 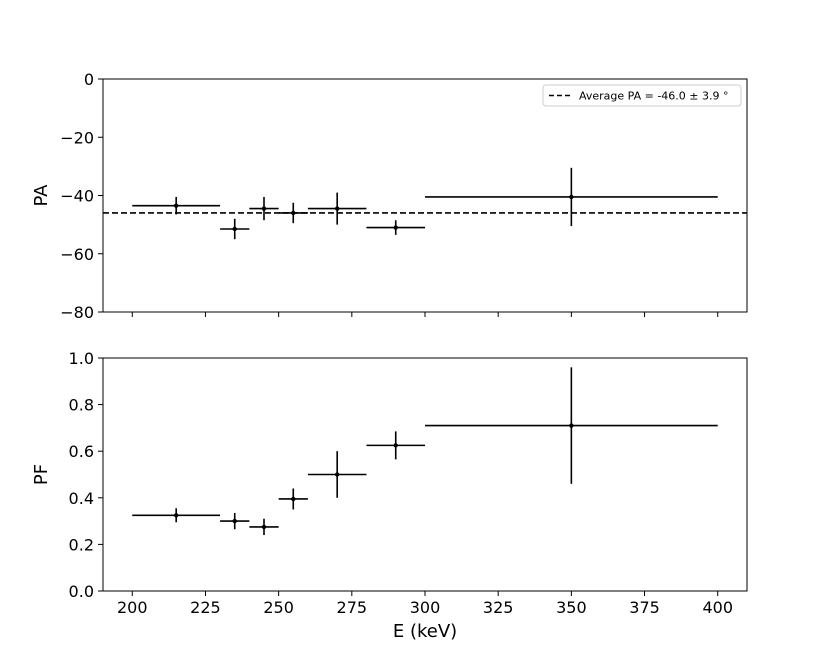 I want to click on pa-x-ticks, so click(x=425, y=314).